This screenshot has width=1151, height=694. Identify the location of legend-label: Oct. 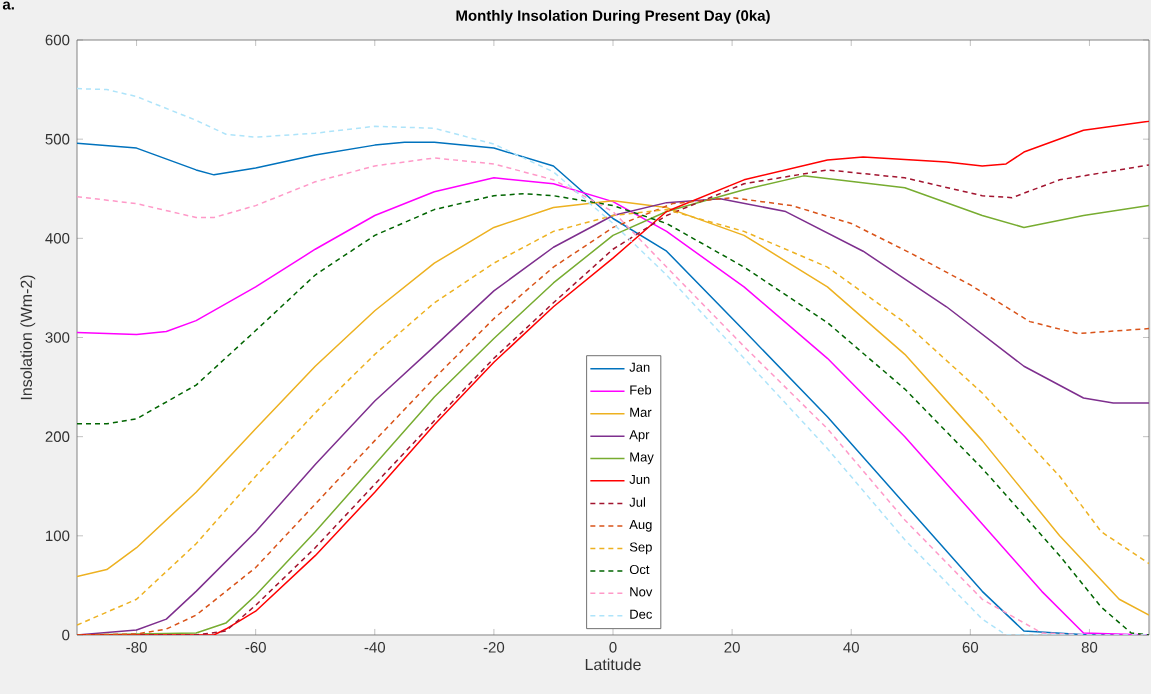
(639, 569).